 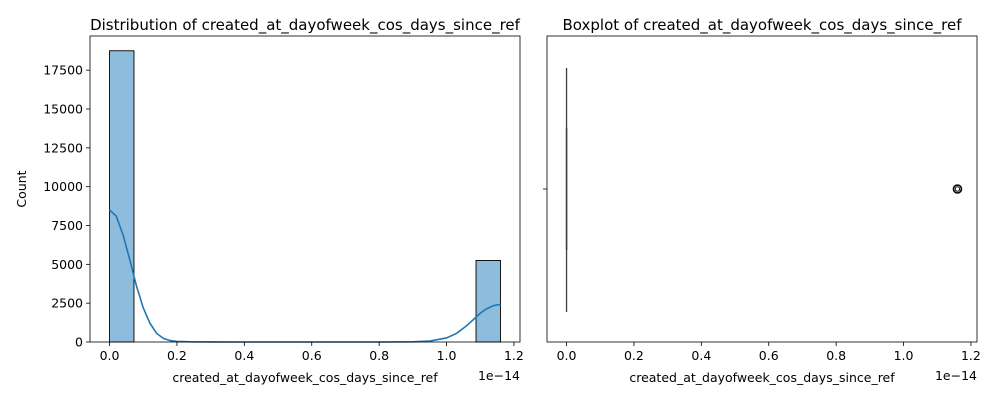 I want to click on boxplot-x-axis-label: created_at_dayofweek_cos_days_since_ref, so click(x=762, y=377).